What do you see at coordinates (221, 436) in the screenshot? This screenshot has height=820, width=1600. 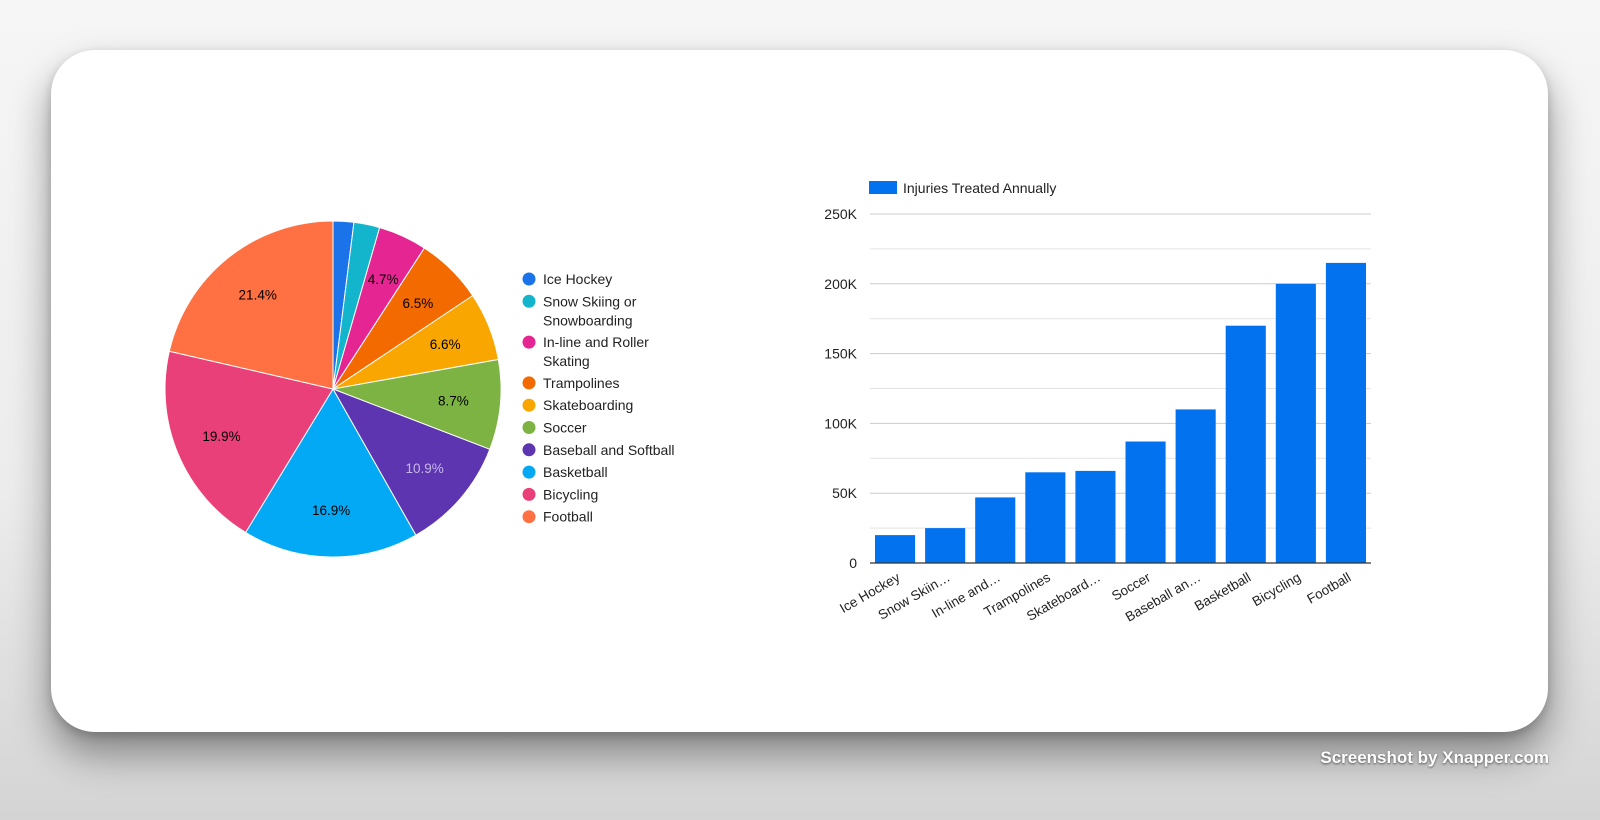 I see `pie-slice-label: 19.9%` at bounding box center [221, 436].